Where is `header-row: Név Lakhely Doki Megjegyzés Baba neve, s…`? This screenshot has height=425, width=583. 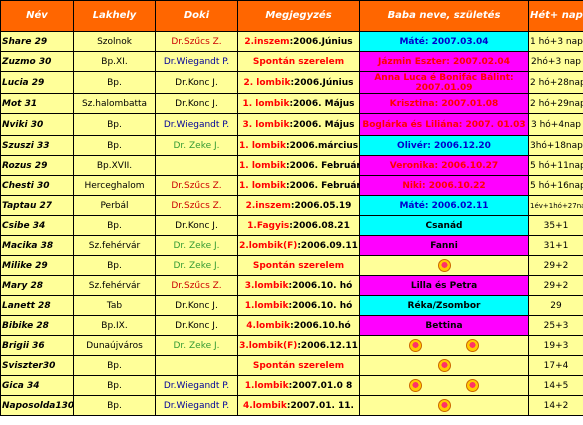
header-row: Név Lakhely Doki Megjegyzés Baba neve, s… is located at coordinates (291, 16).